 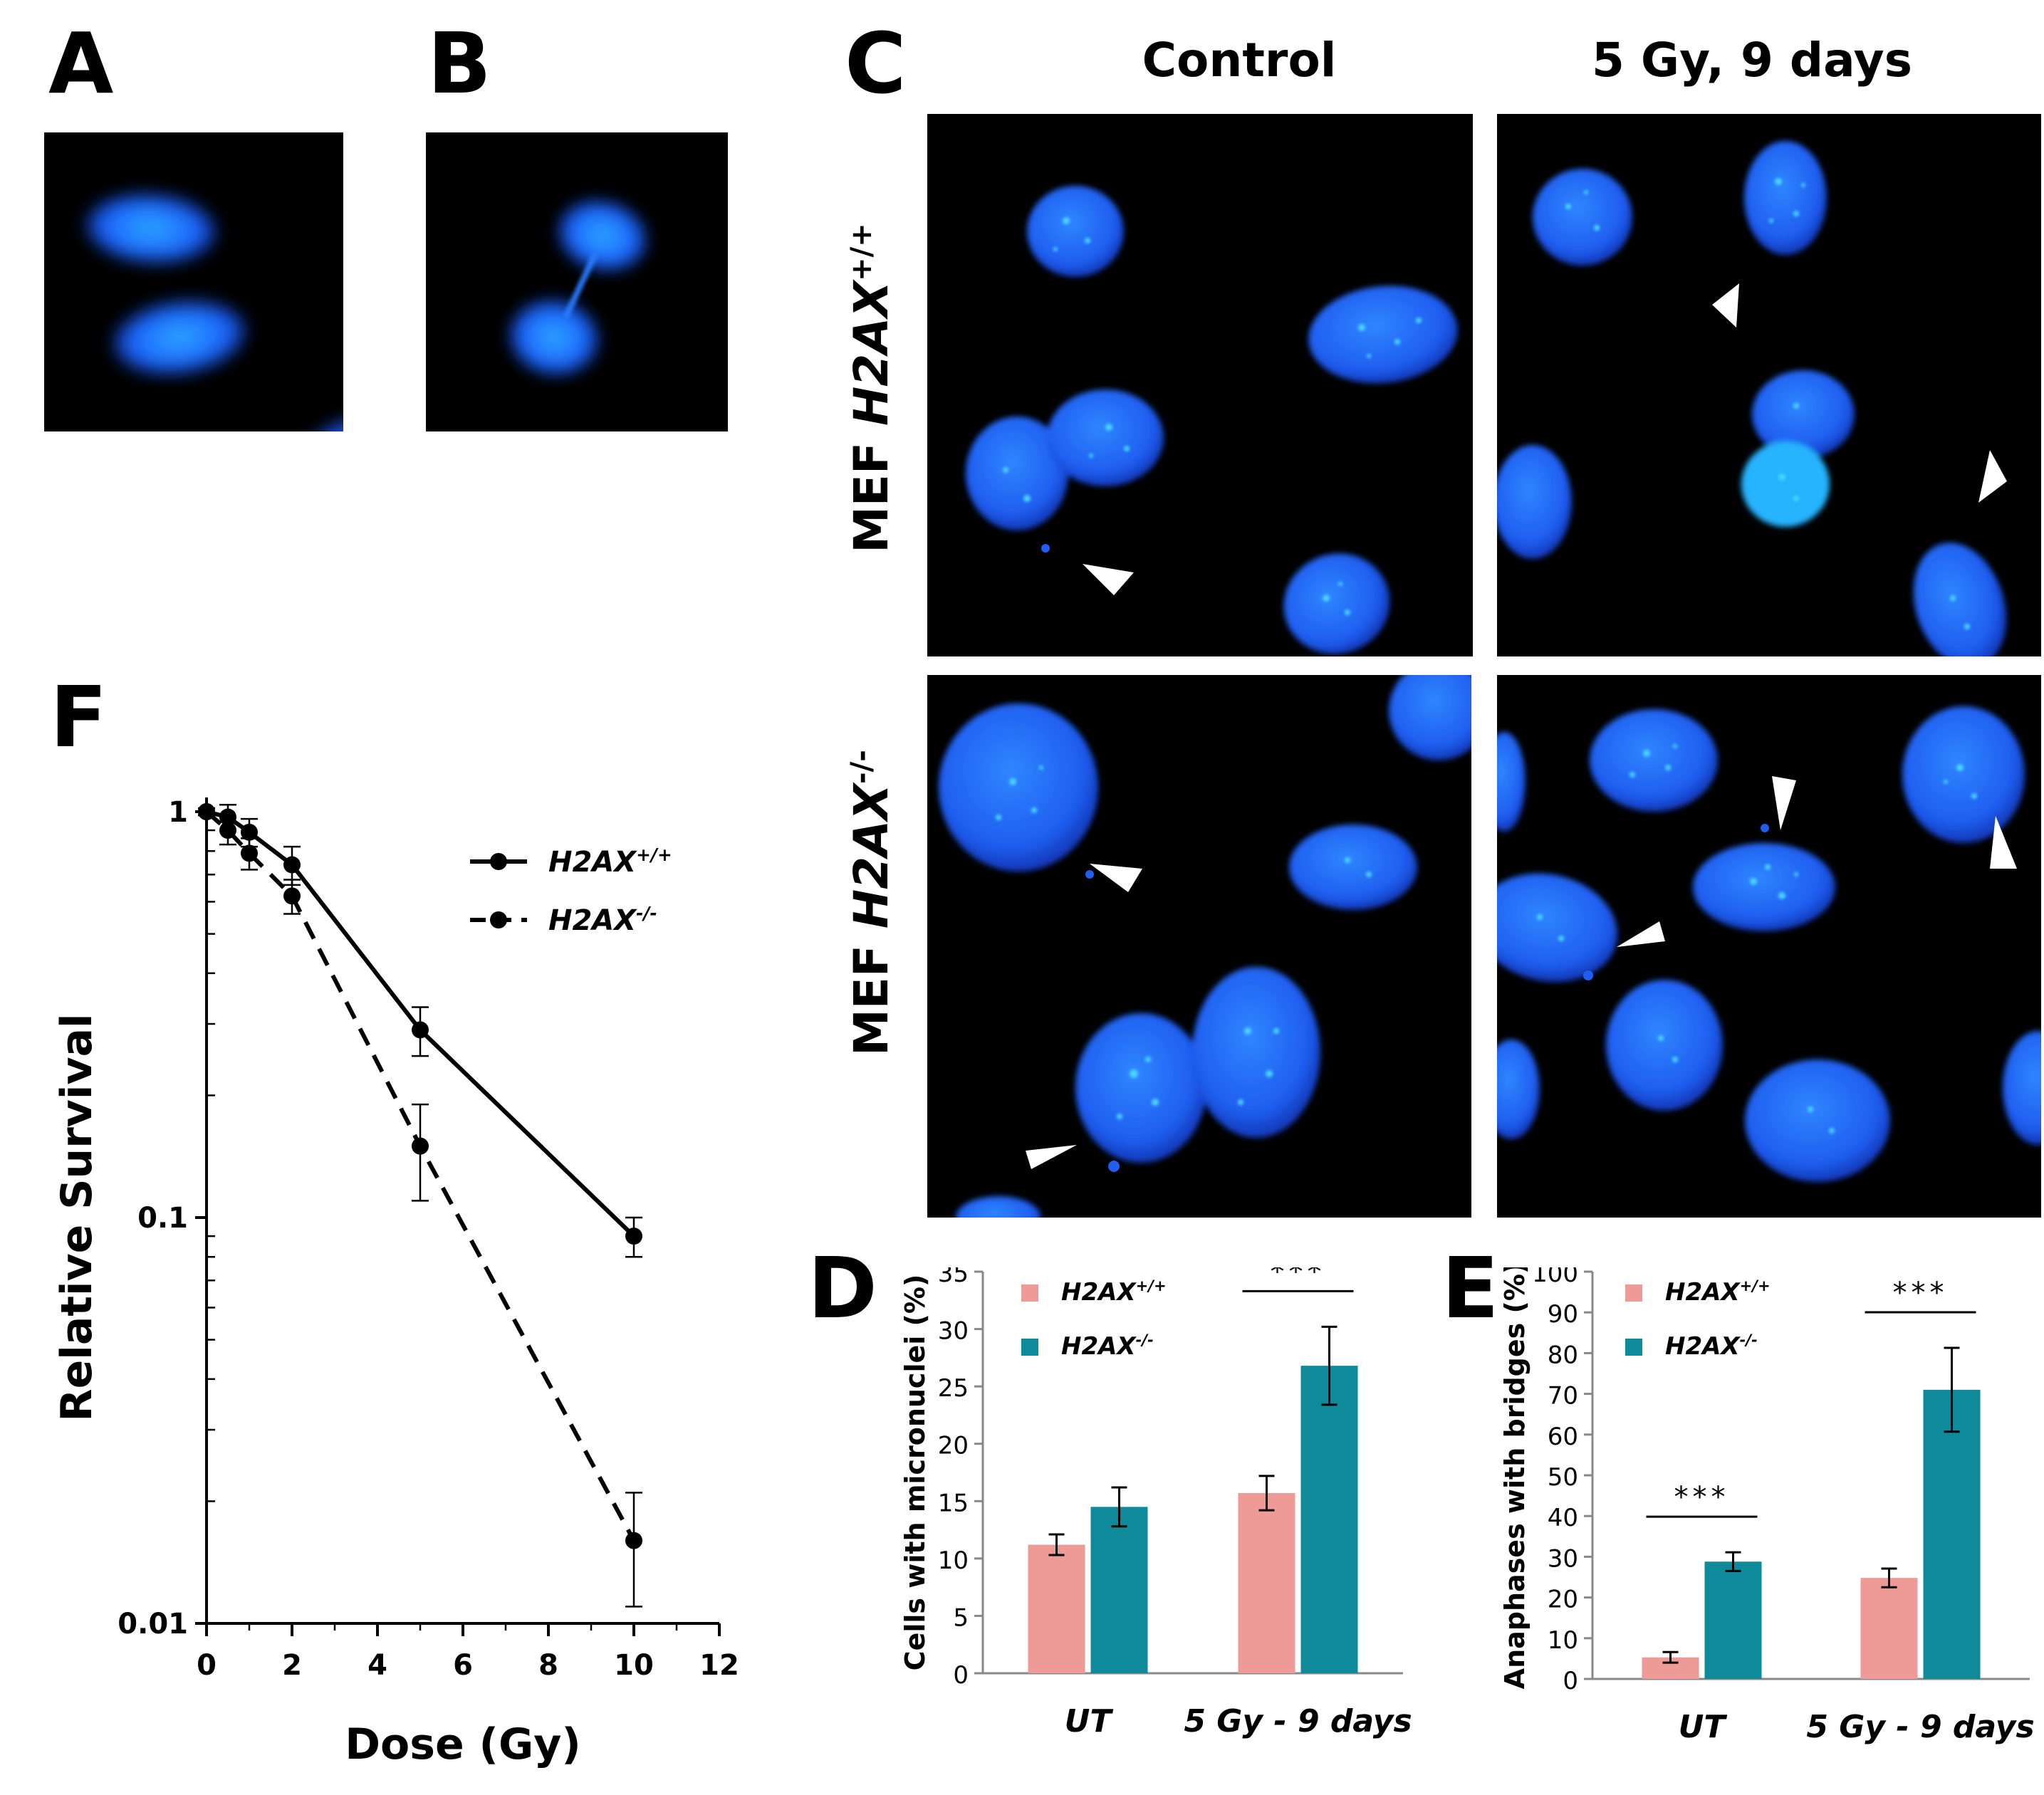 What do you see at coordinates (1563, 1437) in the screenshot?
I see `y-tick-label: 60` at bounding box center [1563, 1437].